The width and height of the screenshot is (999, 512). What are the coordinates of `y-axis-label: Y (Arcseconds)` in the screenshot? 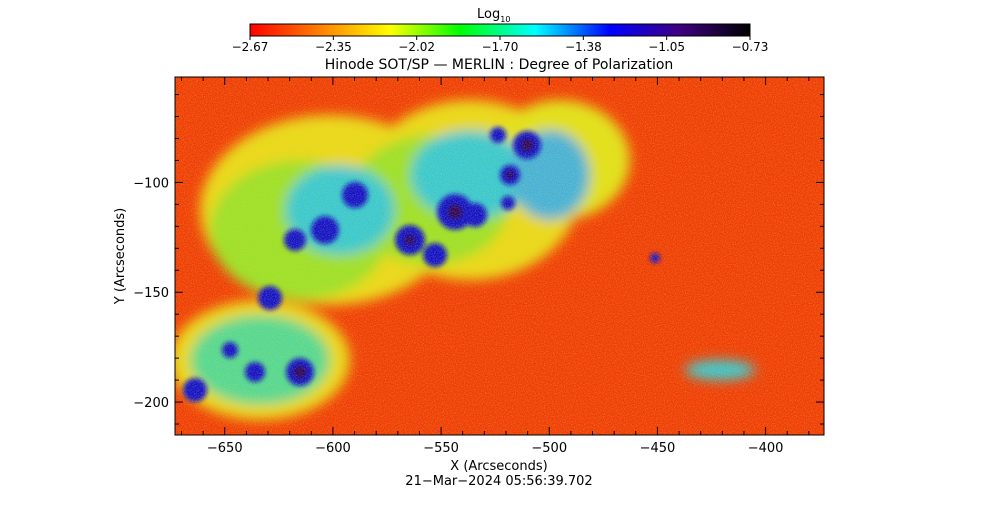 It's located at (120, 256).